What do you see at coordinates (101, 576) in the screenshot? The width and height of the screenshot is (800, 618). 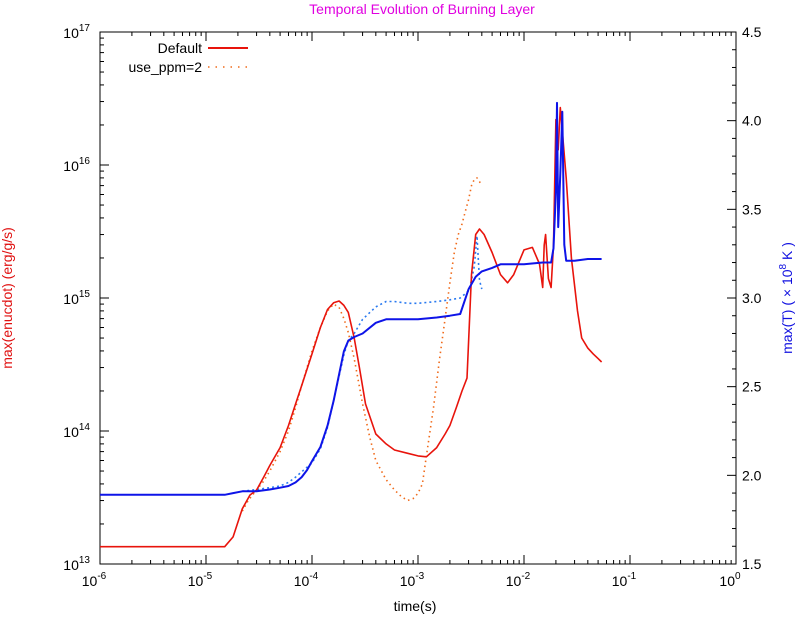 I see `x-tick-exp: -6` at bounding box center [101, 576].